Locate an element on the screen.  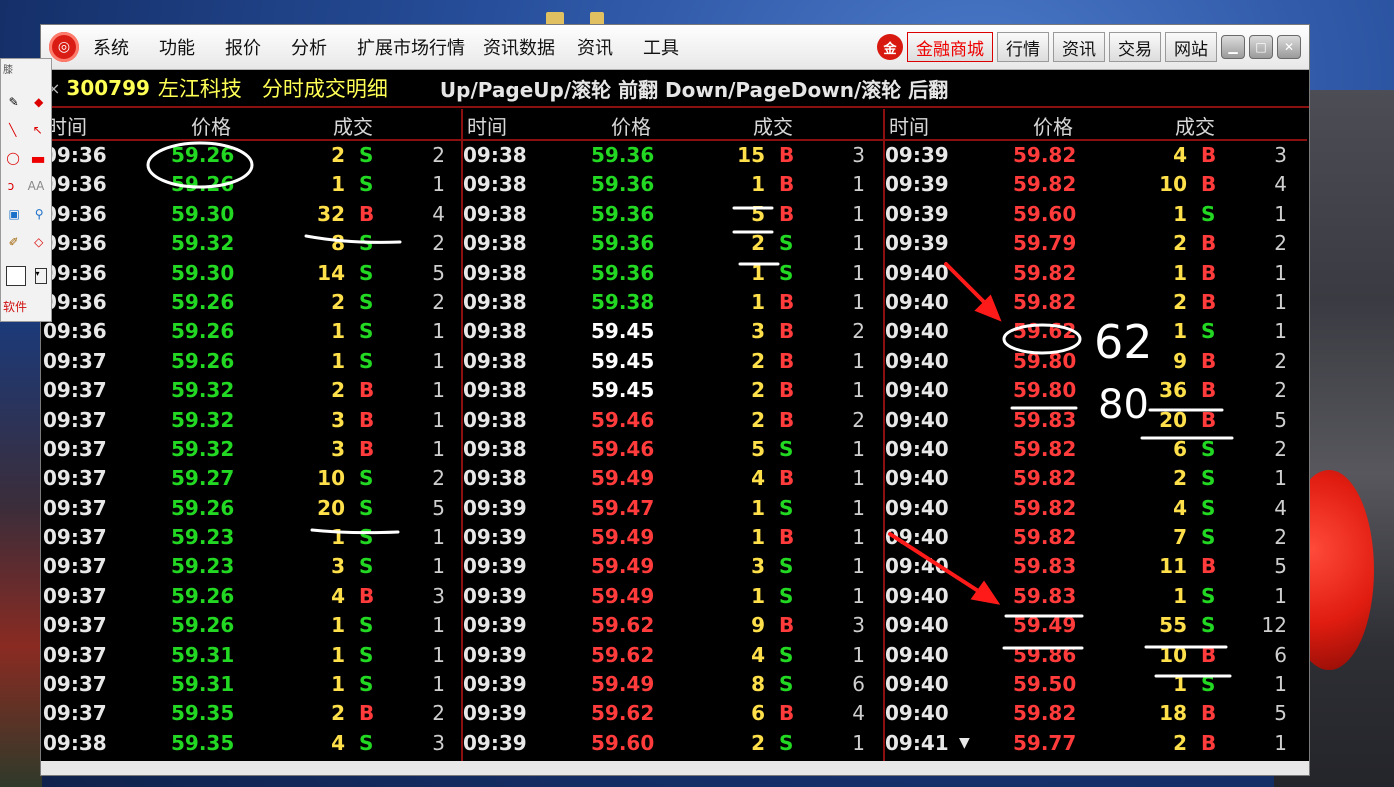
table-row: 09:40 59.86 10 B 6 is located at coordinates (1095, 655).